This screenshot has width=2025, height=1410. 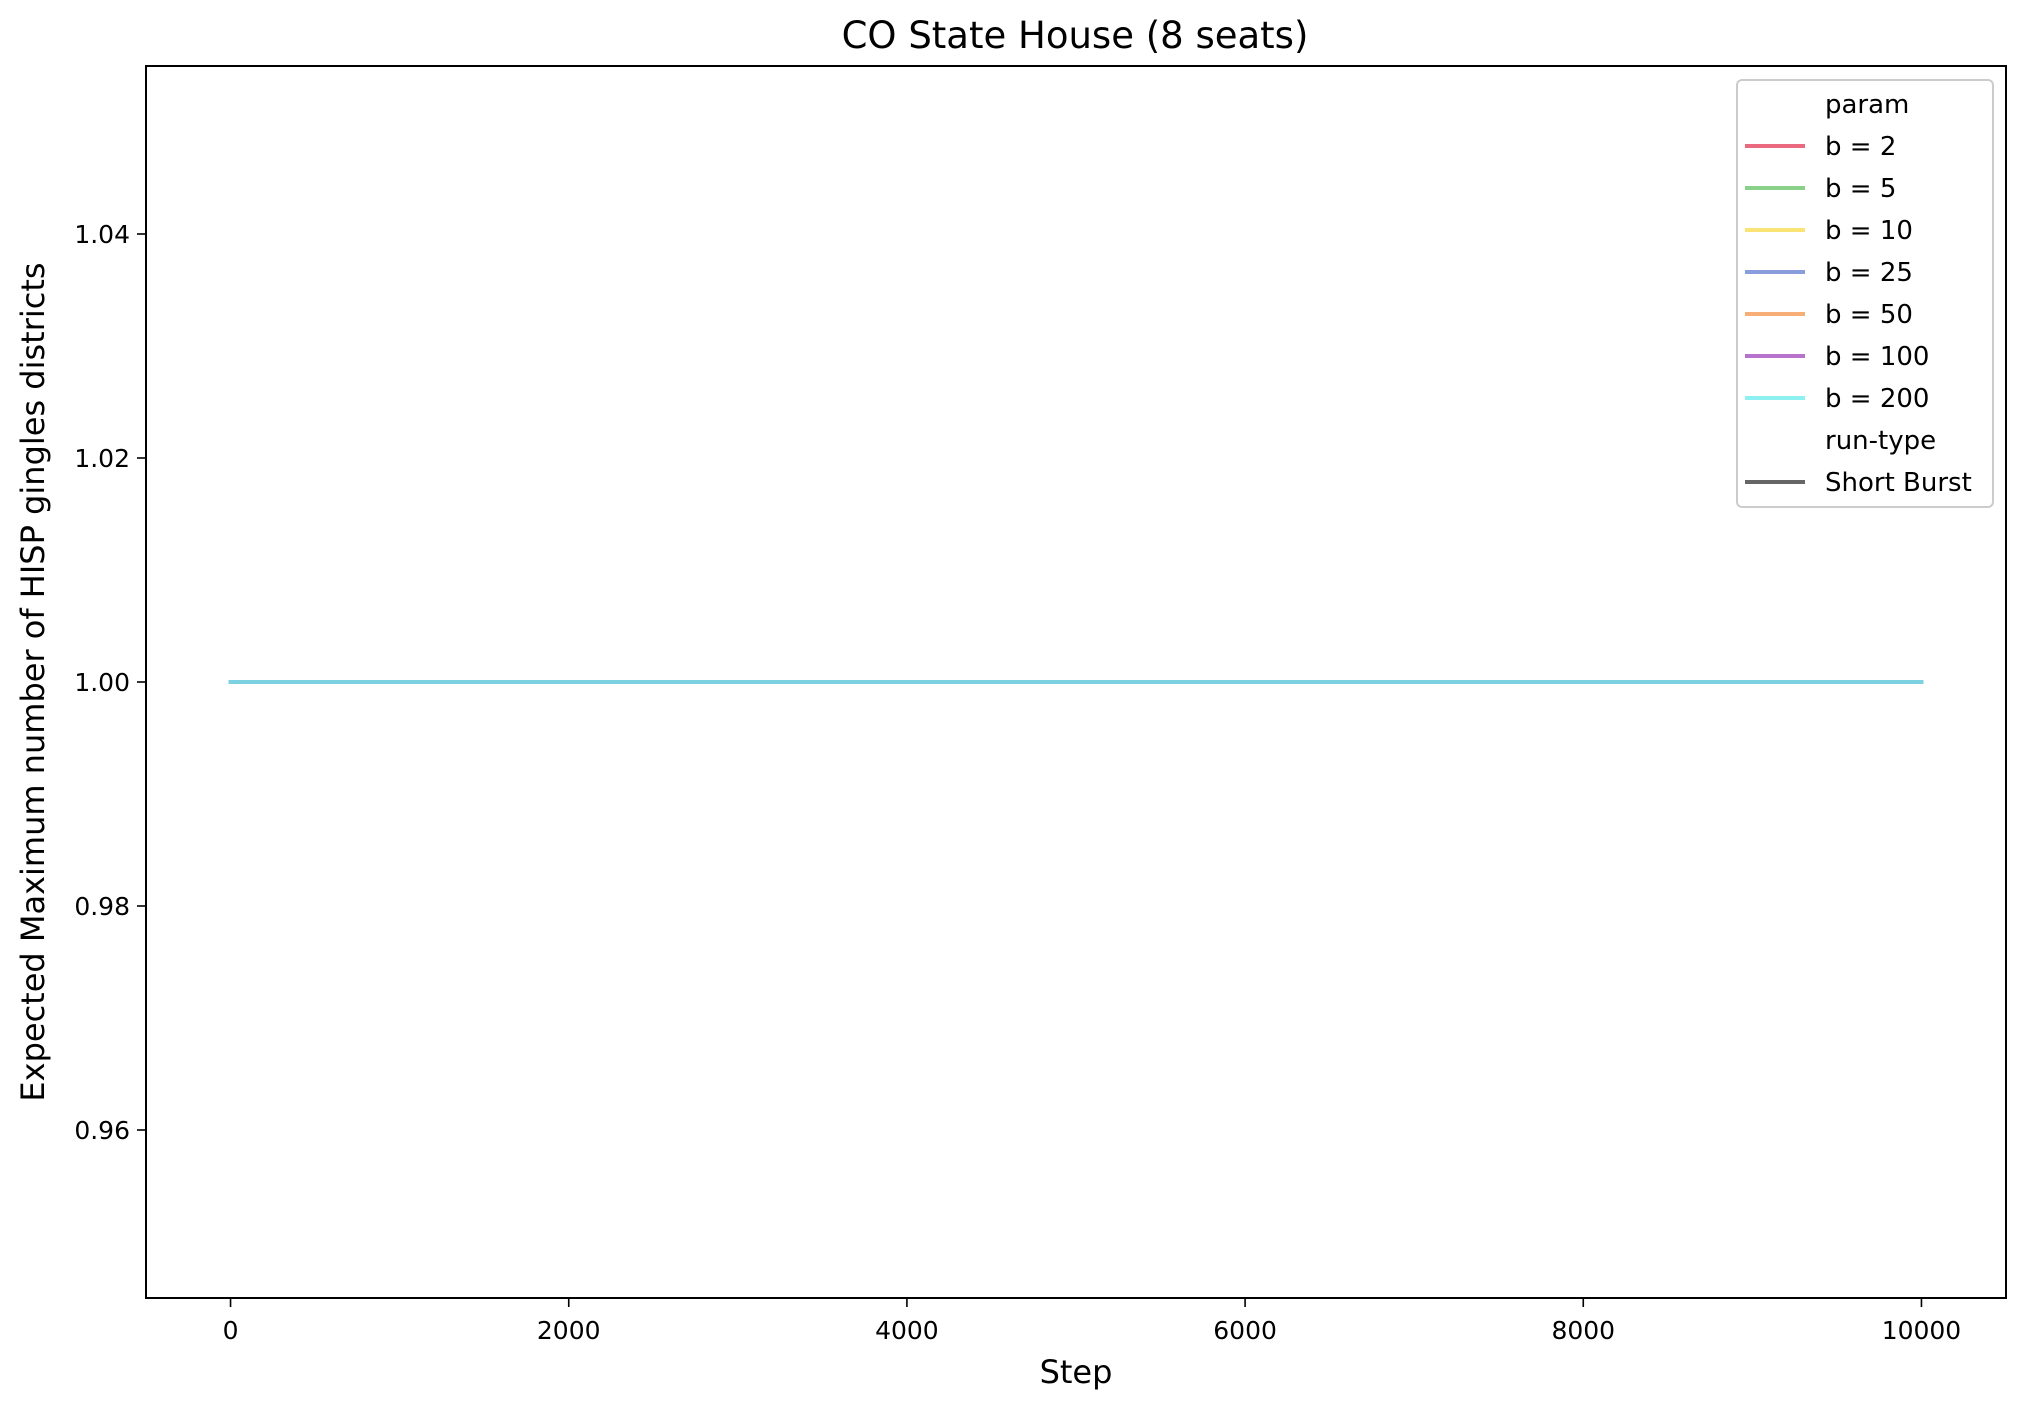 I want to click on legend-entry-label: b = 25, so click(x=1869, y=273).